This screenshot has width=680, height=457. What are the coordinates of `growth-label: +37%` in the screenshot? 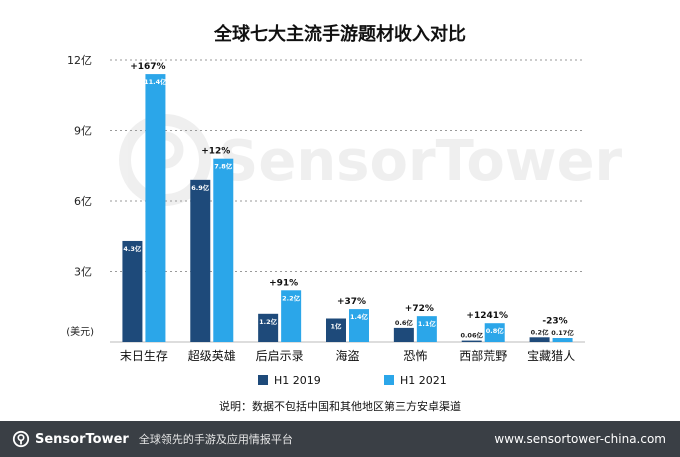 It's located at (351, 302).